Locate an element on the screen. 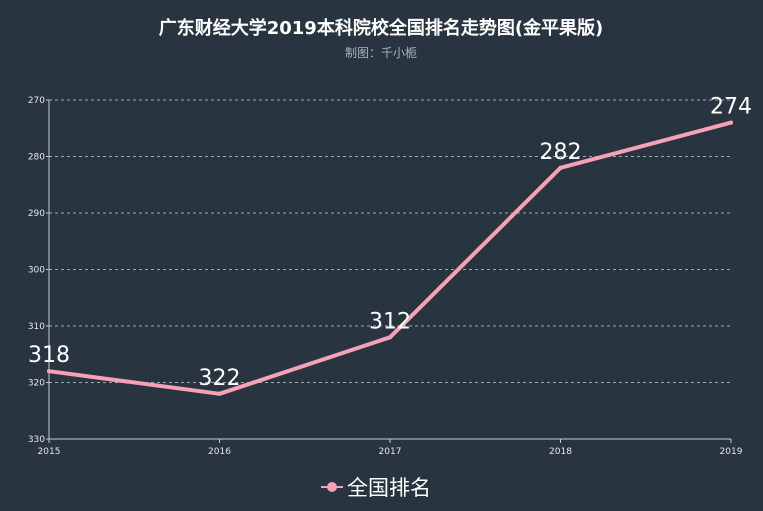 The width and height of the screenshot is (763, 511). y-tick-label: 310 is located at coordinates (36, 327).